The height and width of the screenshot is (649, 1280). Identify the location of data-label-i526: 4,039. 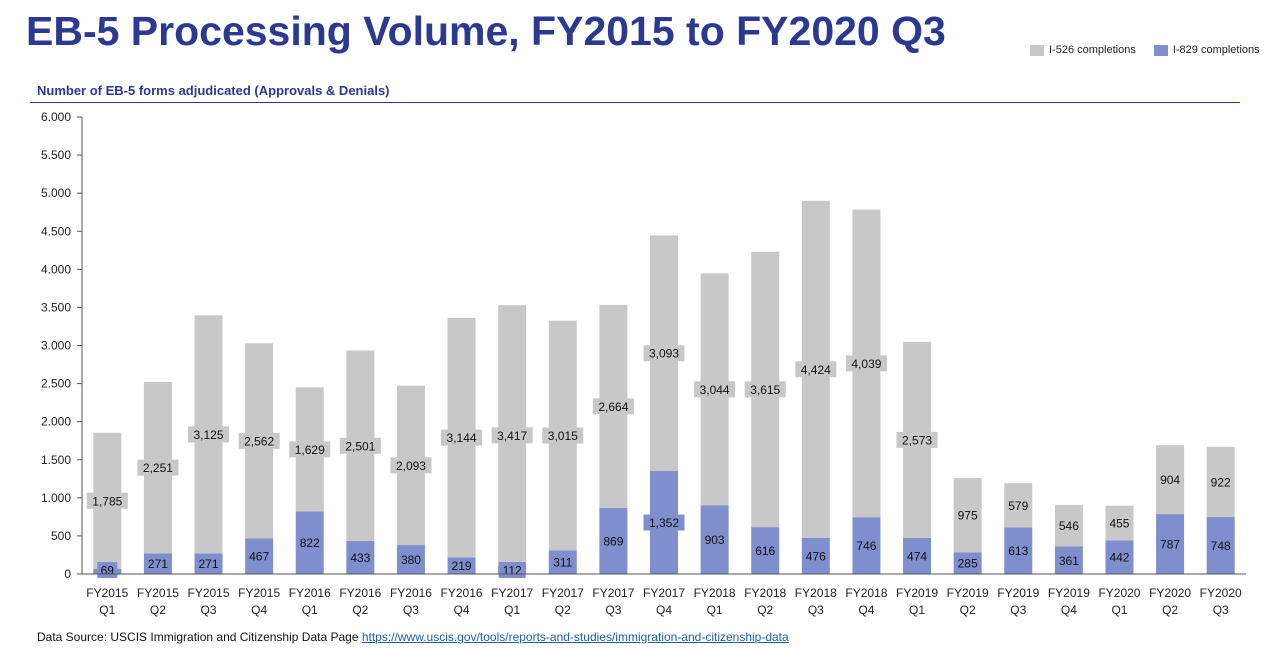
(866, 364).